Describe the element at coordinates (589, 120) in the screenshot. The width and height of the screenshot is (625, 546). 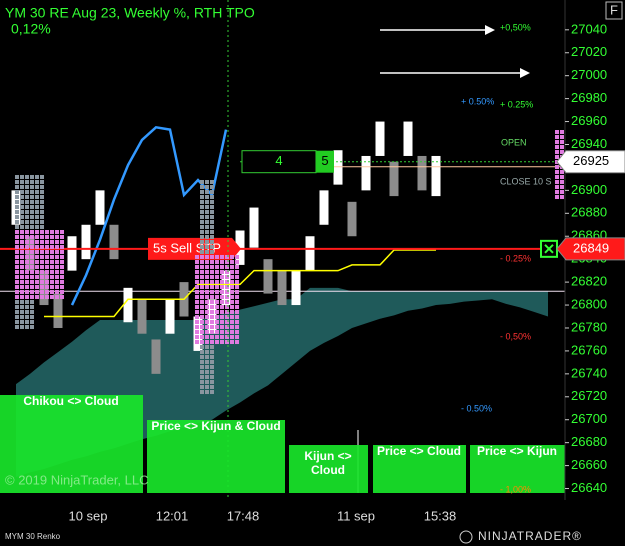
I see `y-tick-label: 26960` at that location.